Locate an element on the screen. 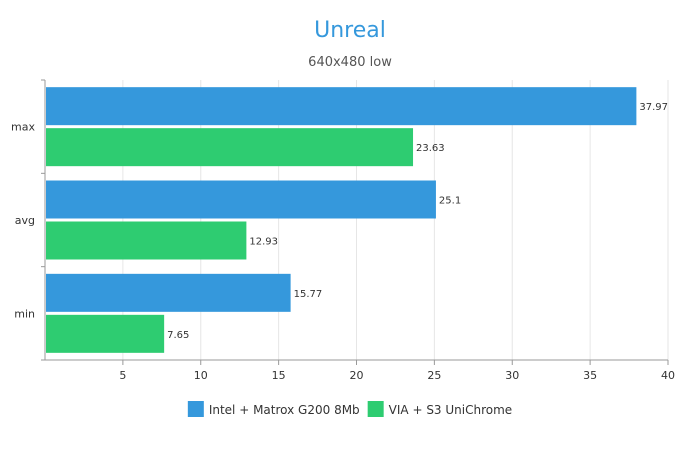 The image size is (700, 450). x-tick-label-10: 10 is located at coordinates (201, 375).